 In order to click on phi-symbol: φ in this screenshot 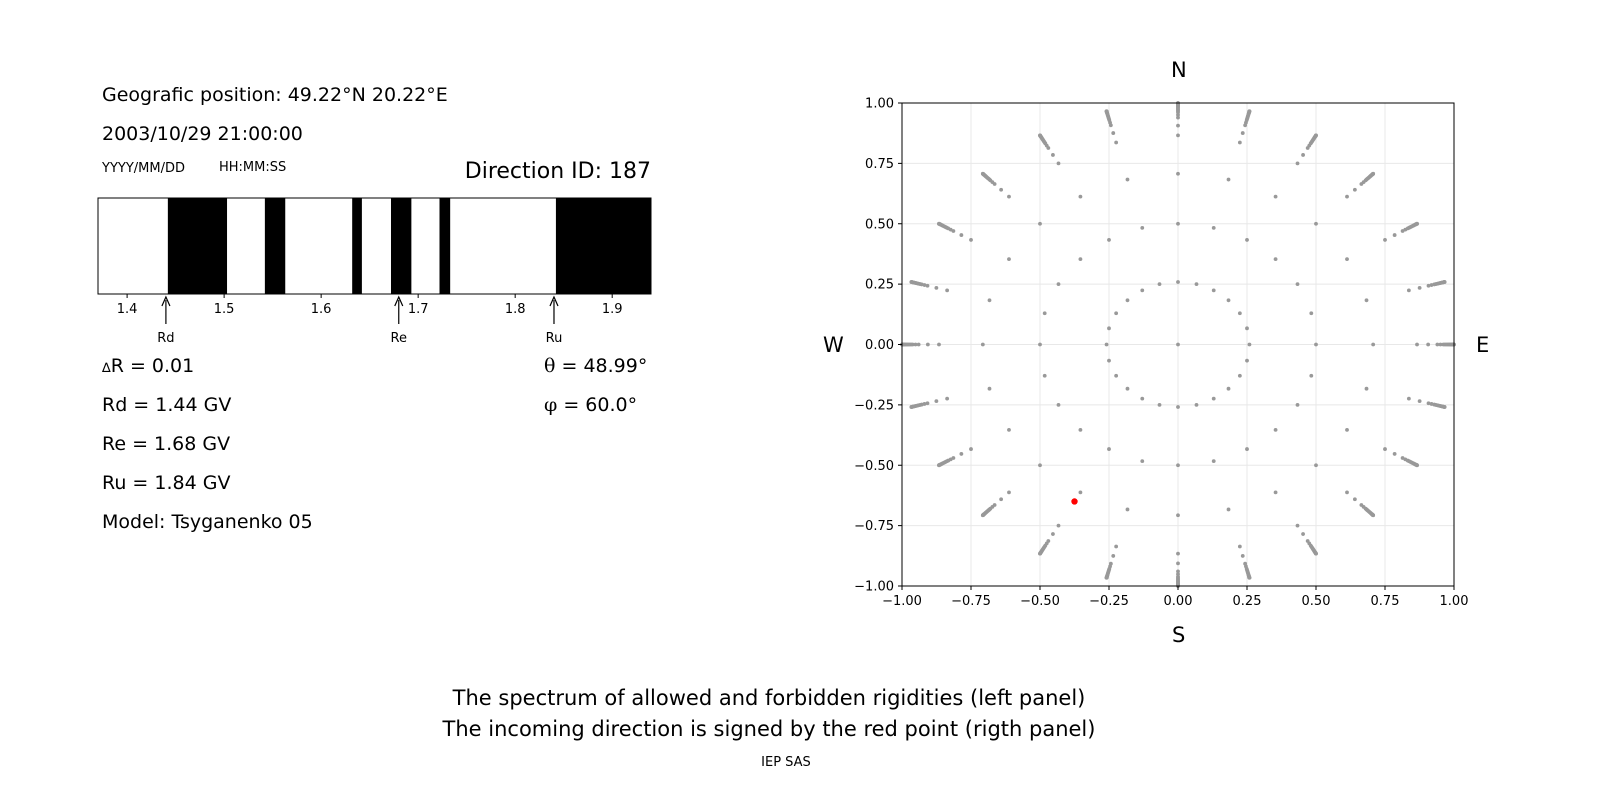, I will do `click(551, 405)`.